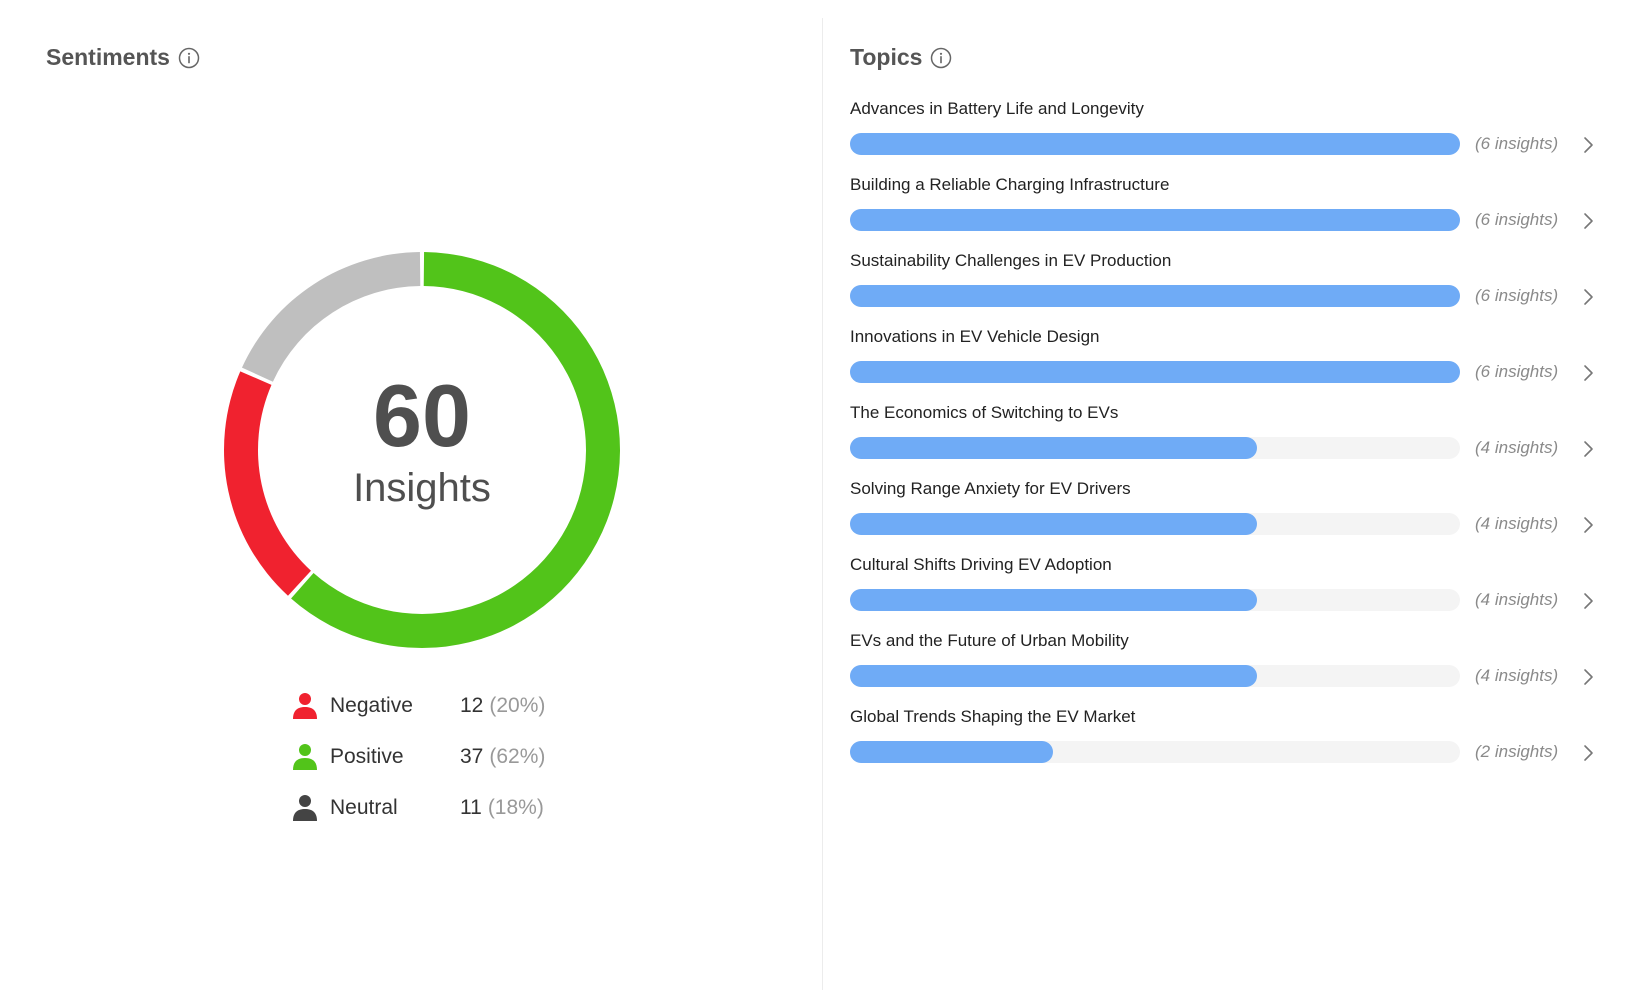  I want to click on legend-label-neutral: Neutral, so click(364, 807).